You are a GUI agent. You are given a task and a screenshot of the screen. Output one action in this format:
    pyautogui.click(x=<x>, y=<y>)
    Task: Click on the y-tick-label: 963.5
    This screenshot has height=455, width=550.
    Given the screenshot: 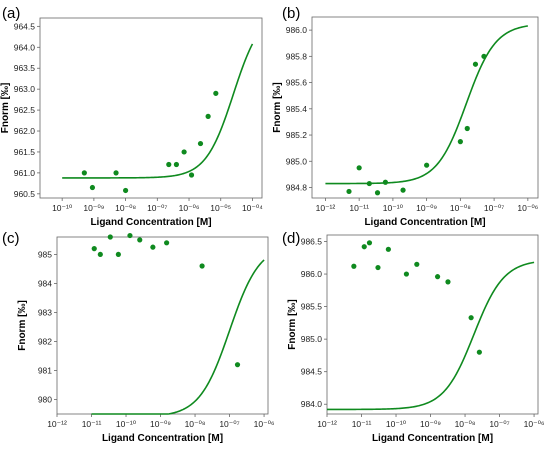 What is the action you would take?
    pyautogui.click(x=25, y=68)
    